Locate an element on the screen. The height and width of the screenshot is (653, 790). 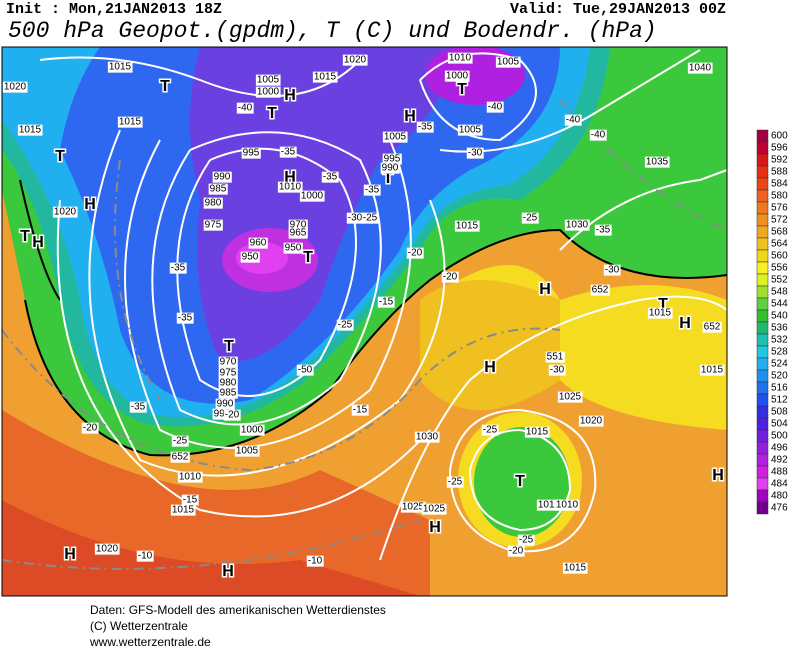
contour-label: 1040 is located at coordinates (700, 68).